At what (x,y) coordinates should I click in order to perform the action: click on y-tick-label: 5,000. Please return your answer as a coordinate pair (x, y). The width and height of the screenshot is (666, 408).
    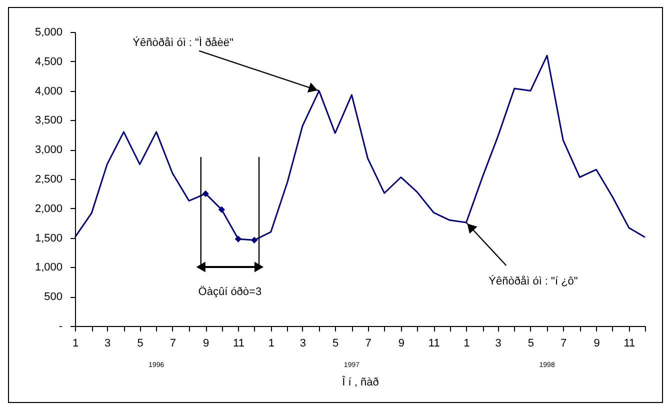
    Looking at the image, I should click on (48, 32).